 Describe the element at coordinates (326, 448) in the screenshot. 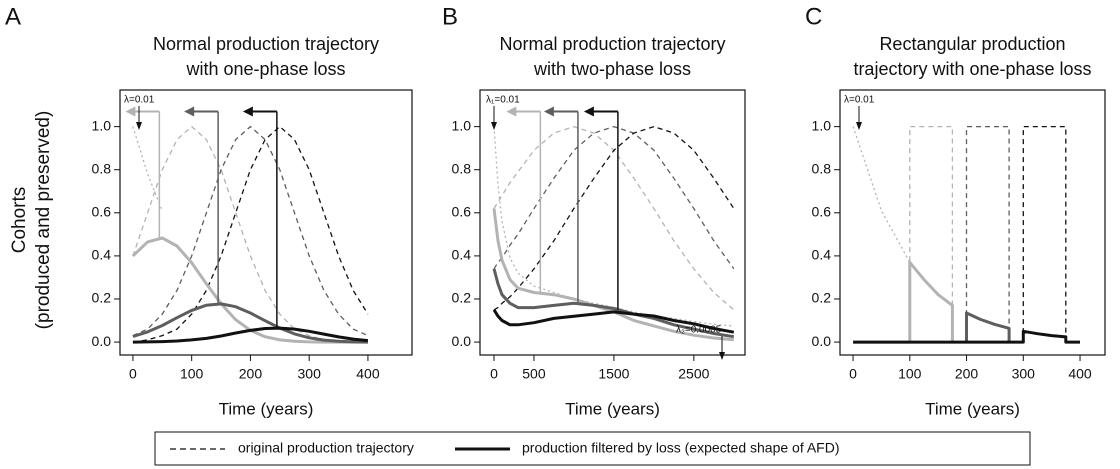

I see `legend-label: original production trajectory` at that location.